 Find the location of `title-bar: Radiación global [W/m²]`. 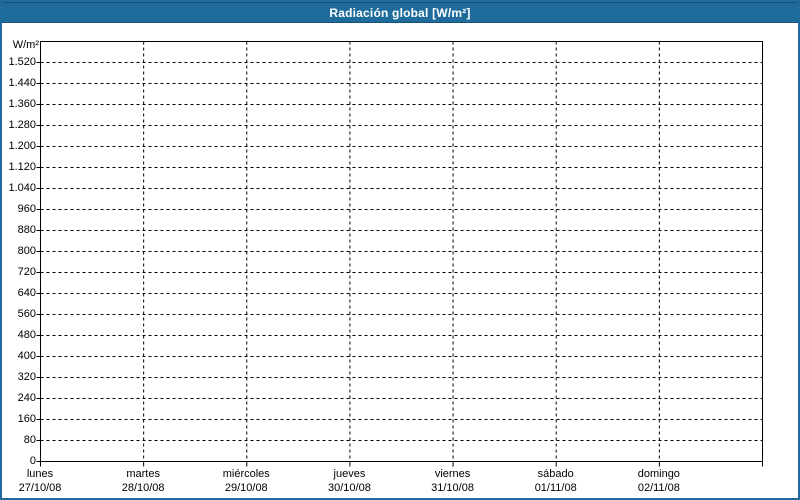

title-bar: Radiación global [W/m²] is located at coordinates (400, 12).